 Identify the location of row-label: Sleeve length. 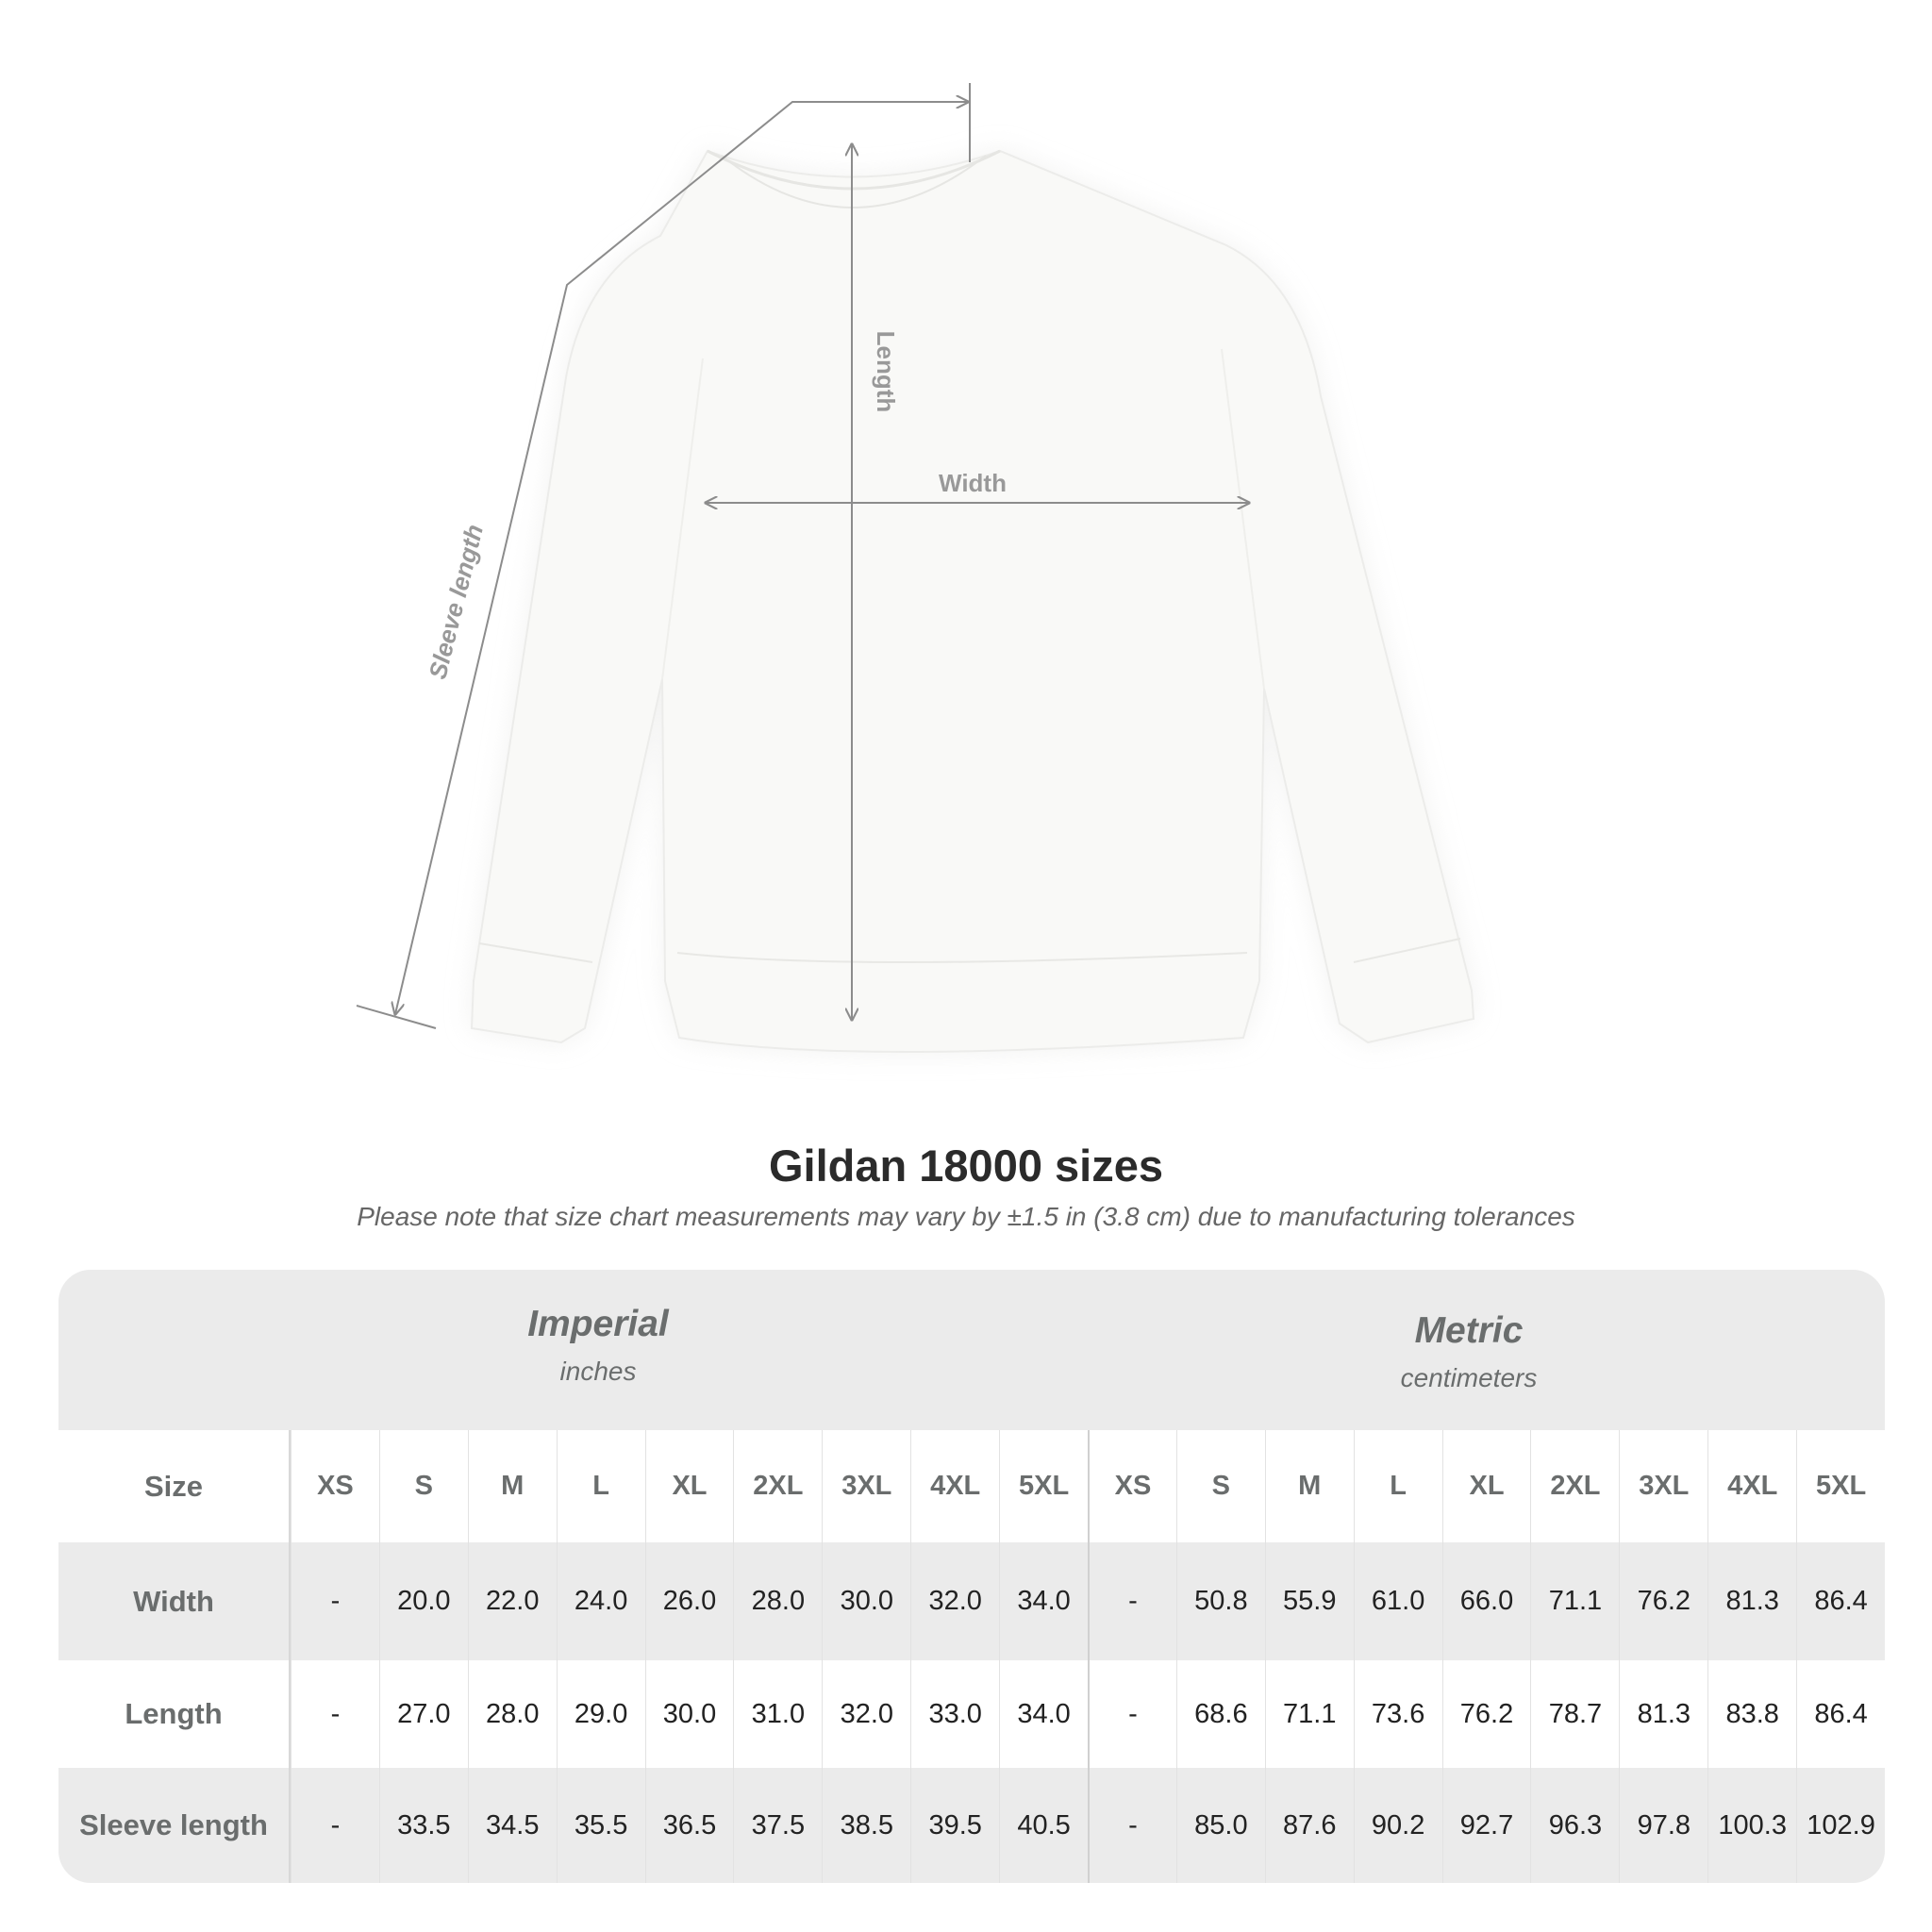
(175, 1826).